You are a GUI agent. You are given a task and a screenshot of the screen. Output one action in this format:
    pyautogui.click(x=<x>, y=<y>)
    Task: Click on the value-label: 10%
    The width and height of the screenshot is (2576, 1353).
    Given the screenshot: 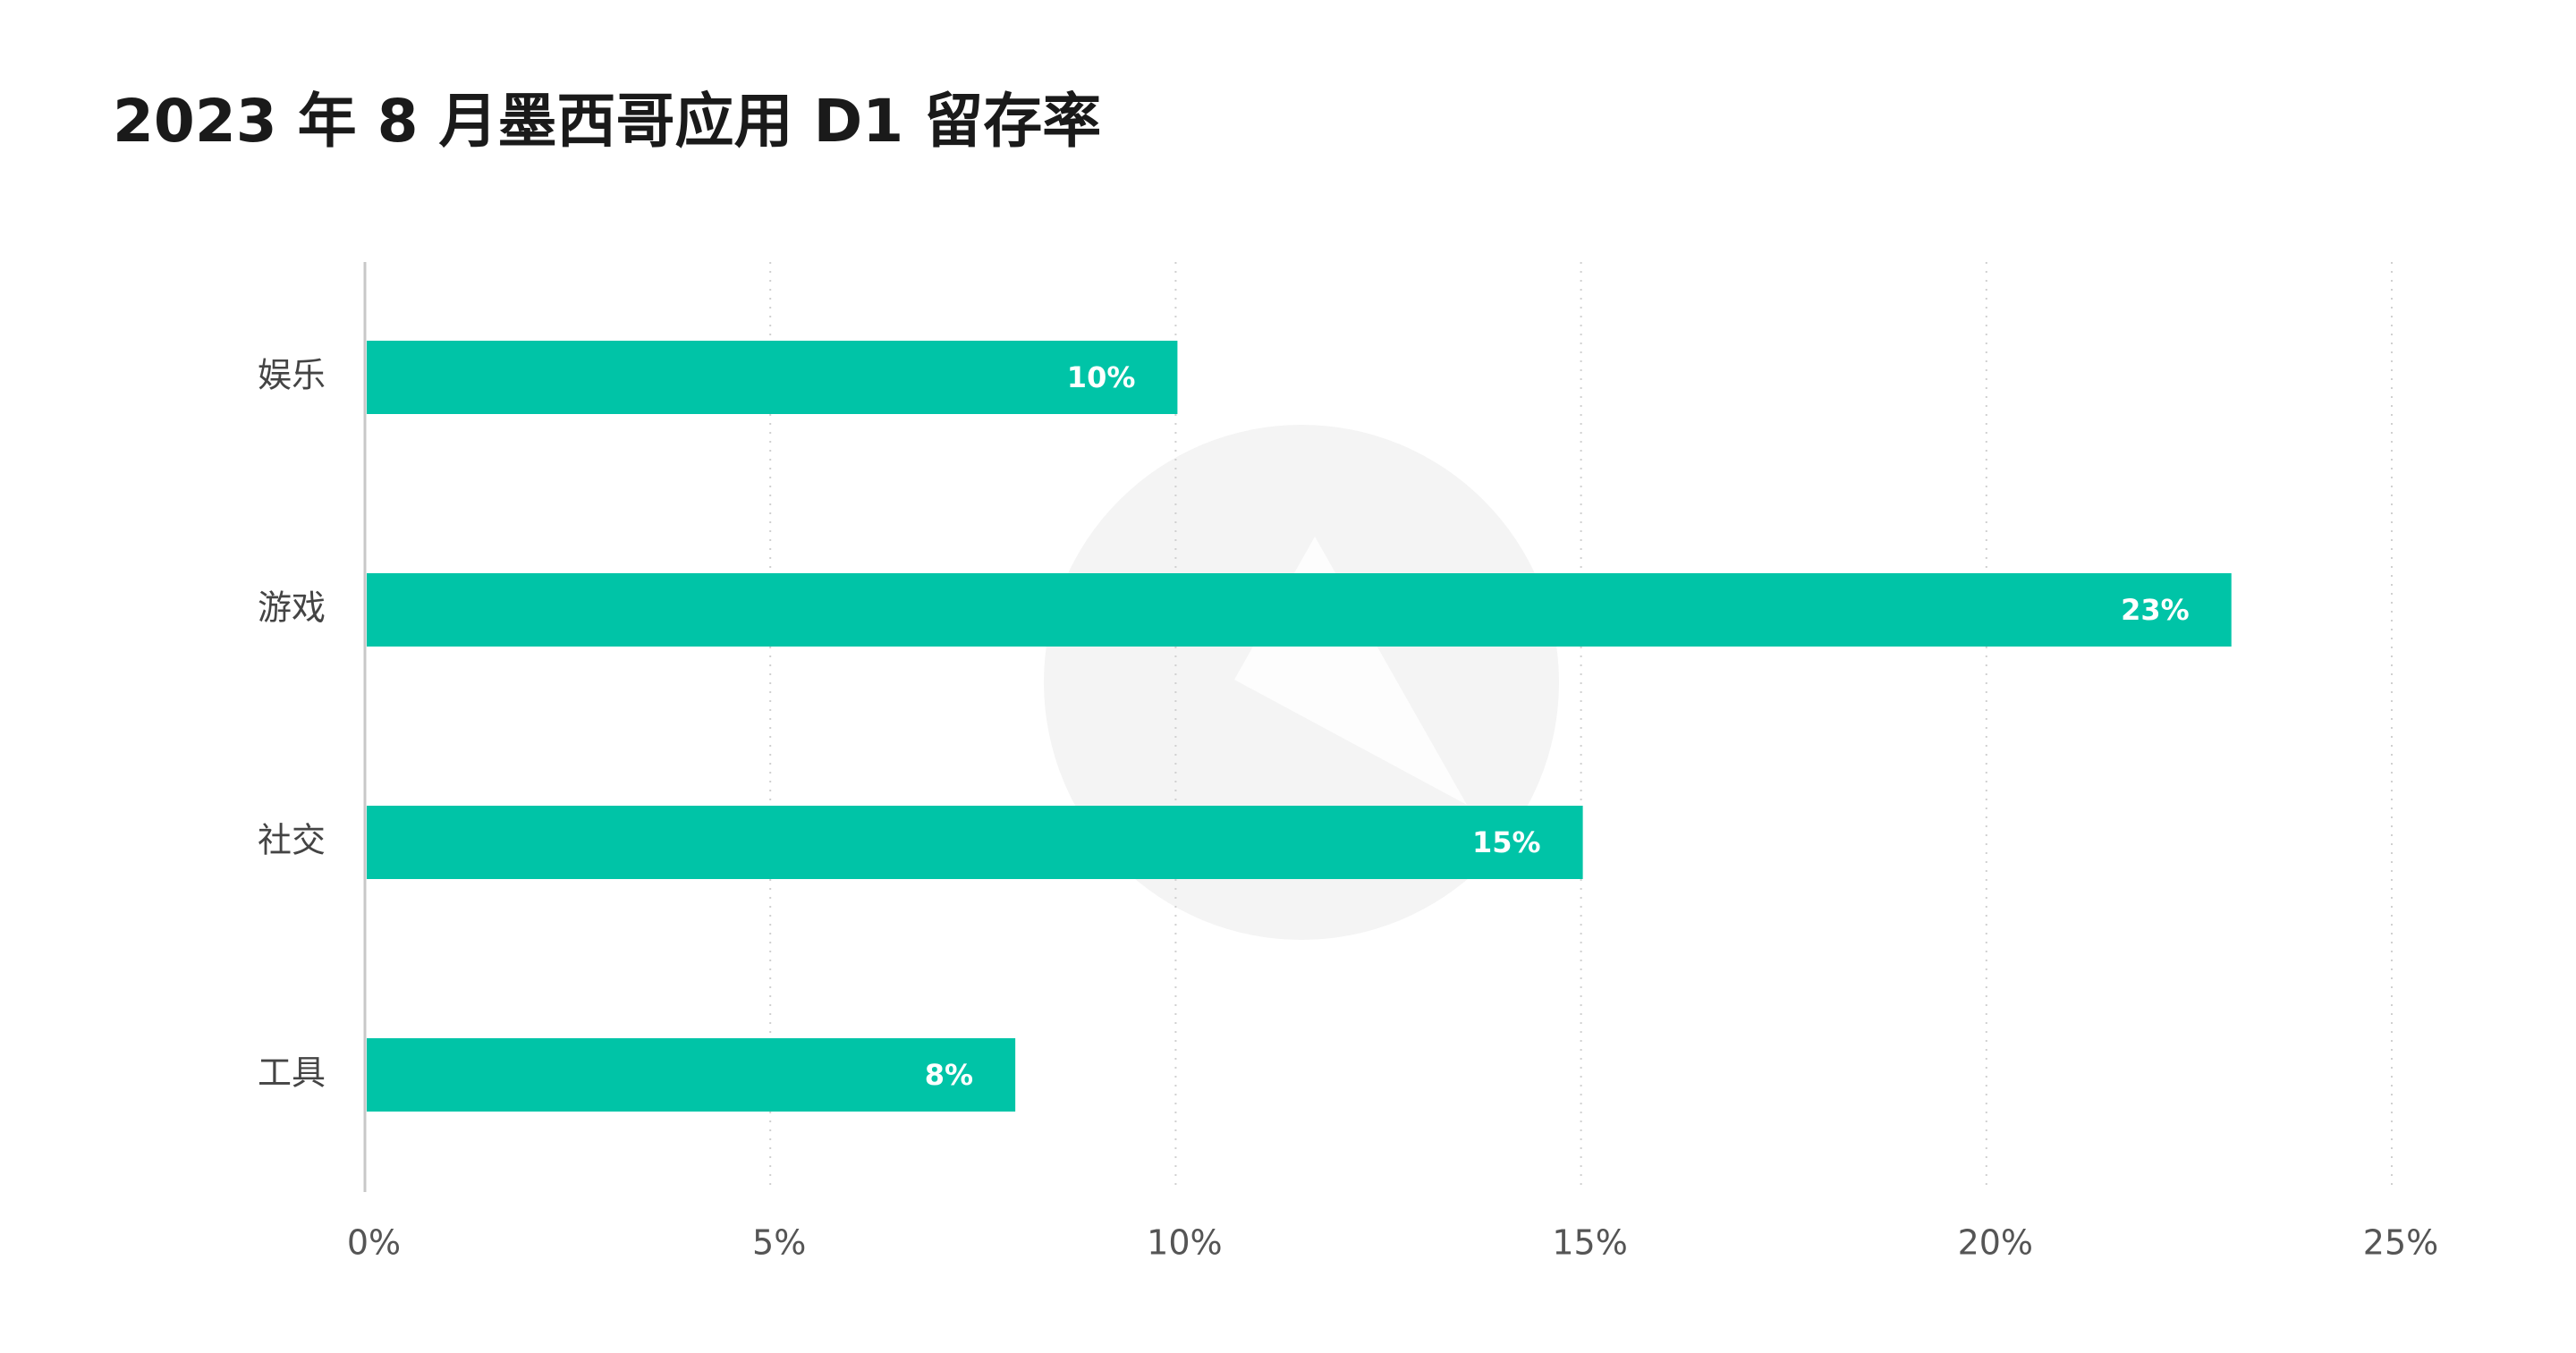 What is the action you would take?
    pyautogui.click(x=1101, y=377)
    